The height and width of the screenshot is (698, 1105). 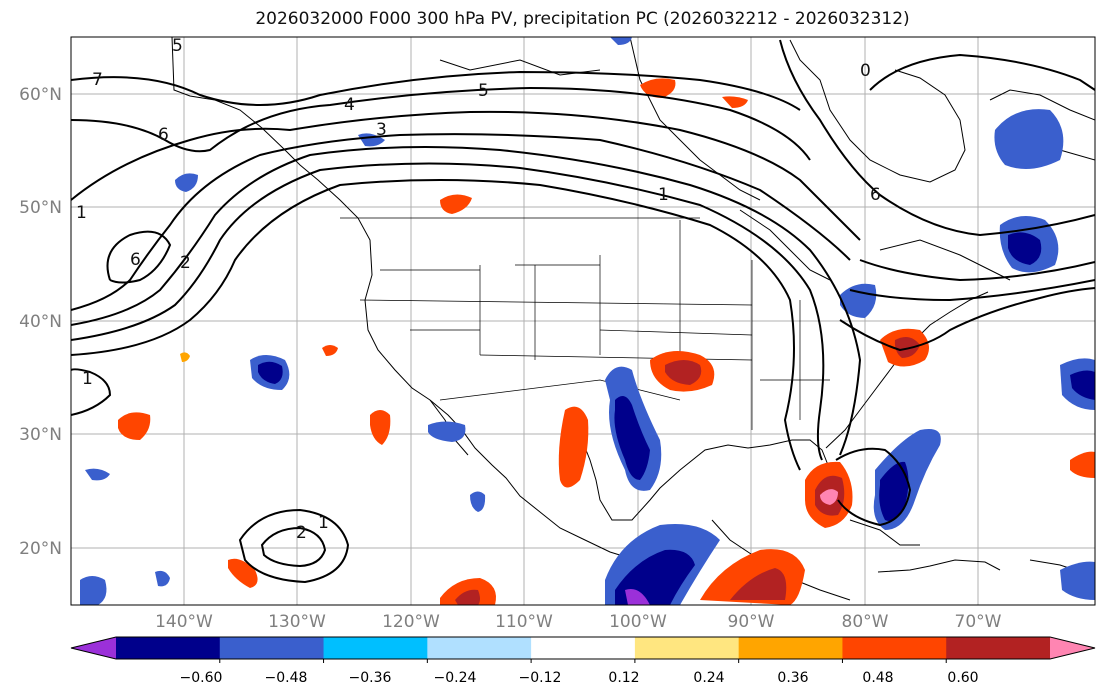 I want to click on contour-label: 4, so click(x=349, y=105).